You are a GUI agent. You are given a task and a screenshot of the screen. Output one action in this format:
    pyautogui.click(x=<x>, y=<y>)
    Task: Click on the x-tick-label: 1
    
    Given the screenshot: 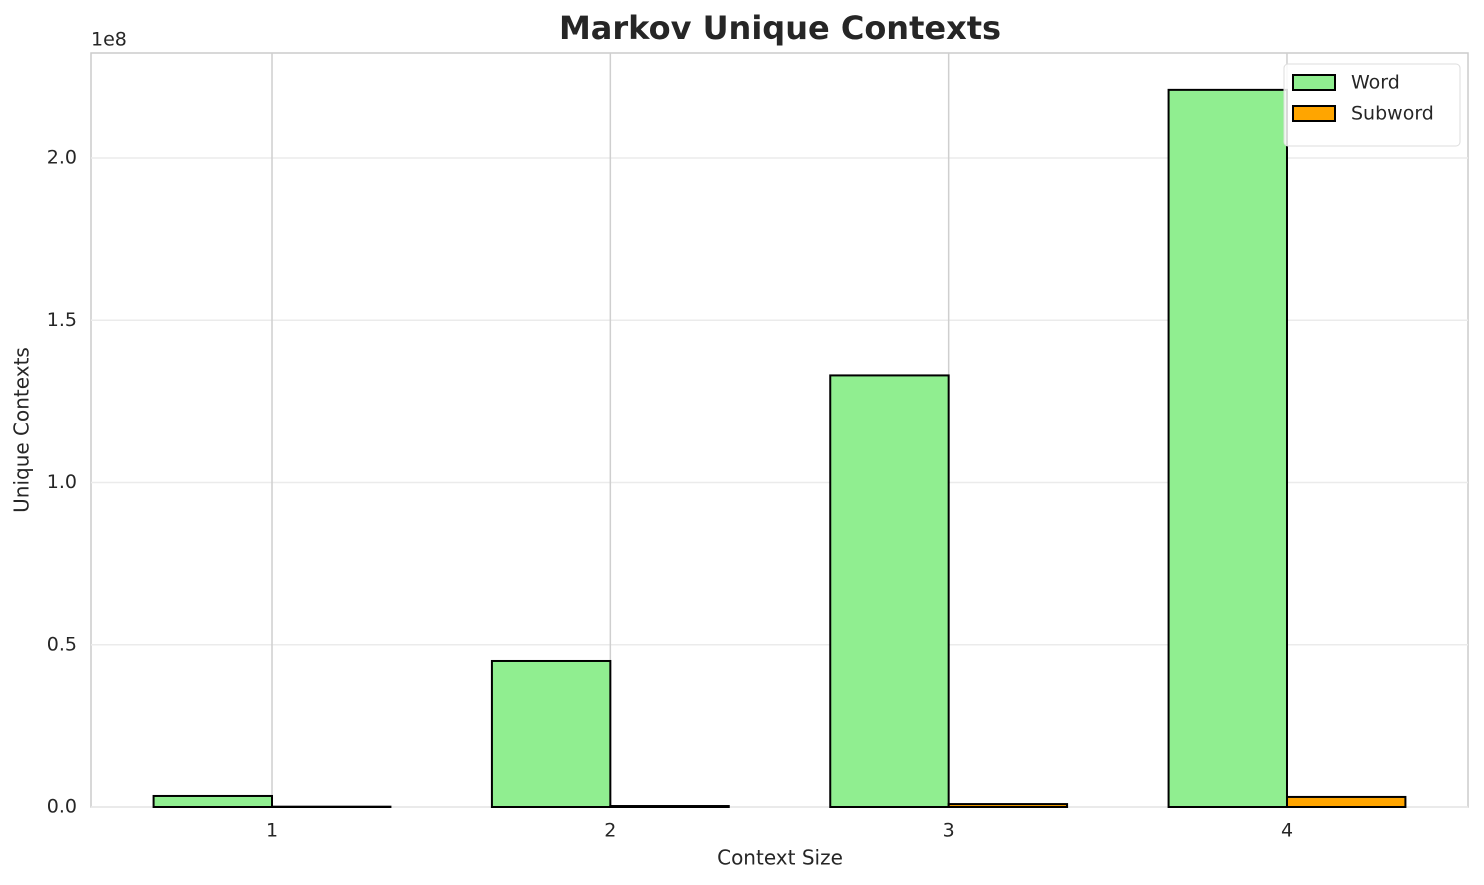 What is the action you would take?
    pyautogui.click(x=272, y=831)
    